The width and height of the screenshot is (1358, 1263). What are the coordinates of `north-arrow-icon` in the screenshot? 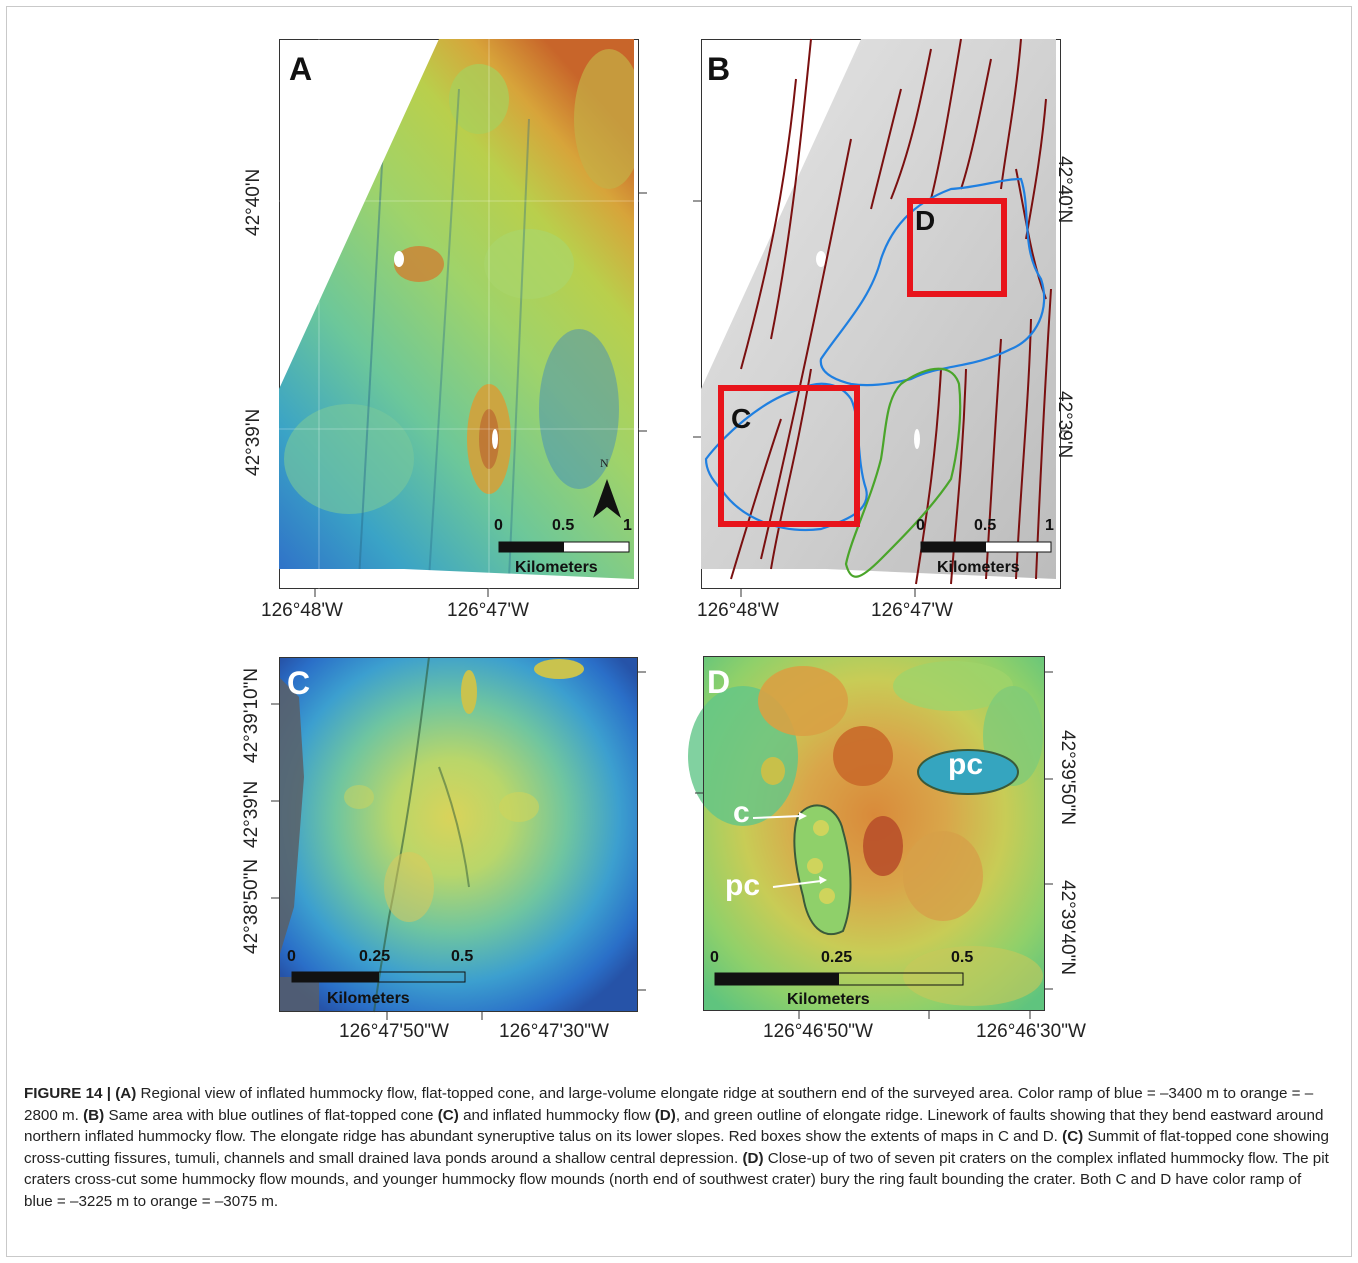 It's located at (607, 498).